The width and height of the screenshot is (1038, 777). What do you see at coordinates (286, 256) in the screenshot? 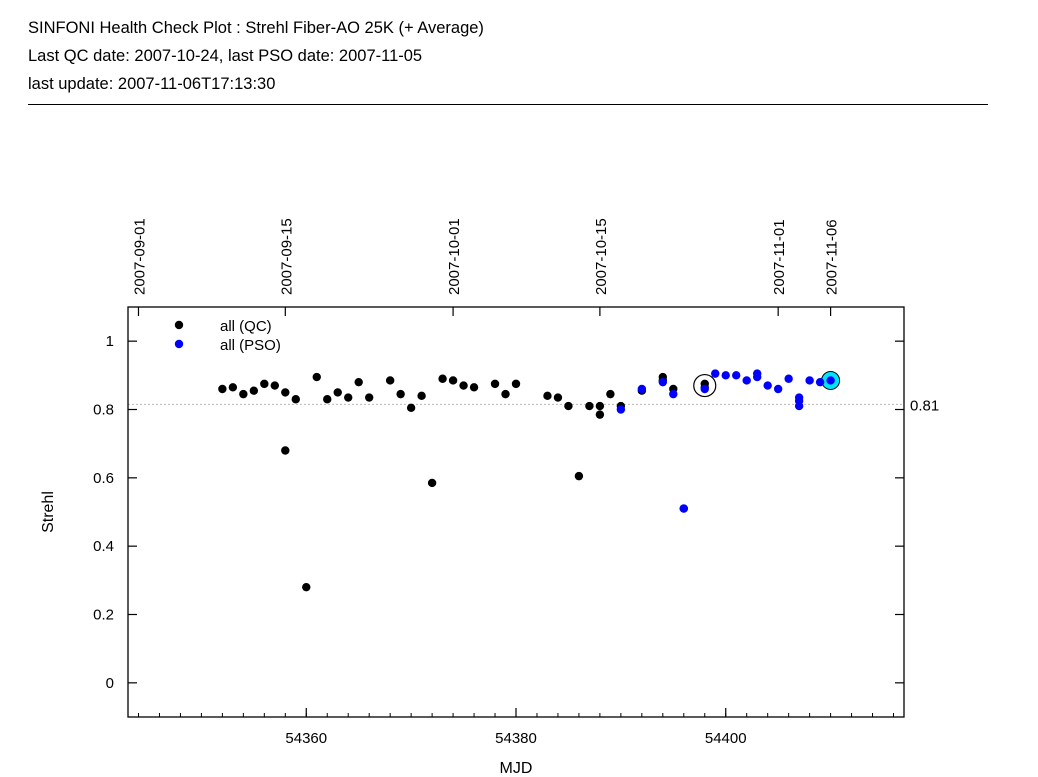
I see `date-tick-label: 2007-09-15` at bounding box center [286, 256].